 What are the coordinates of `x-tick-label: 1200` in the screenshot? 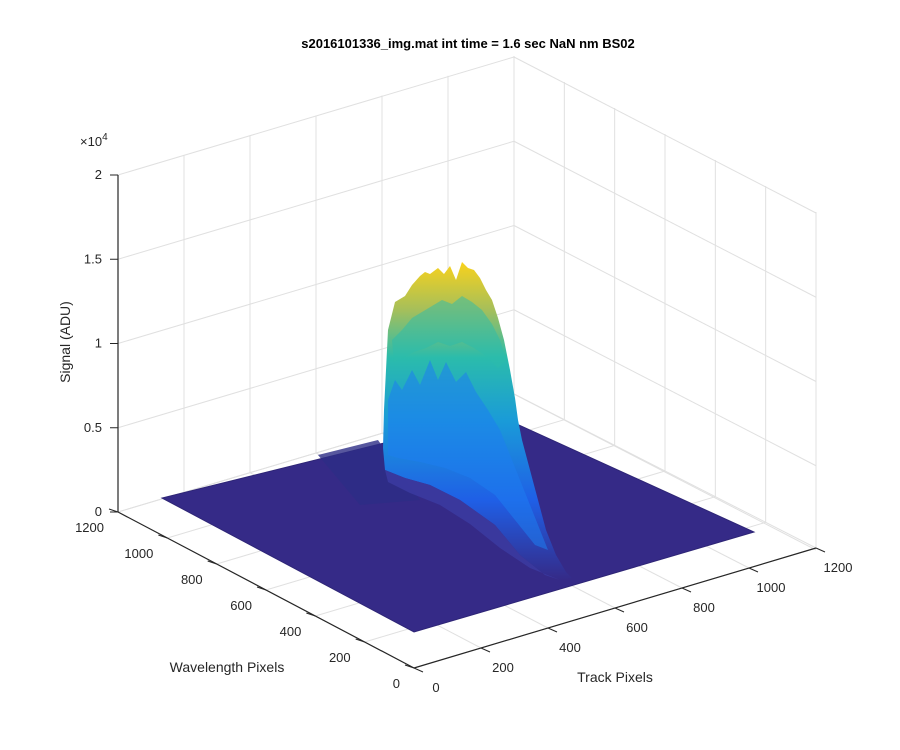 It's located at (838, 567).